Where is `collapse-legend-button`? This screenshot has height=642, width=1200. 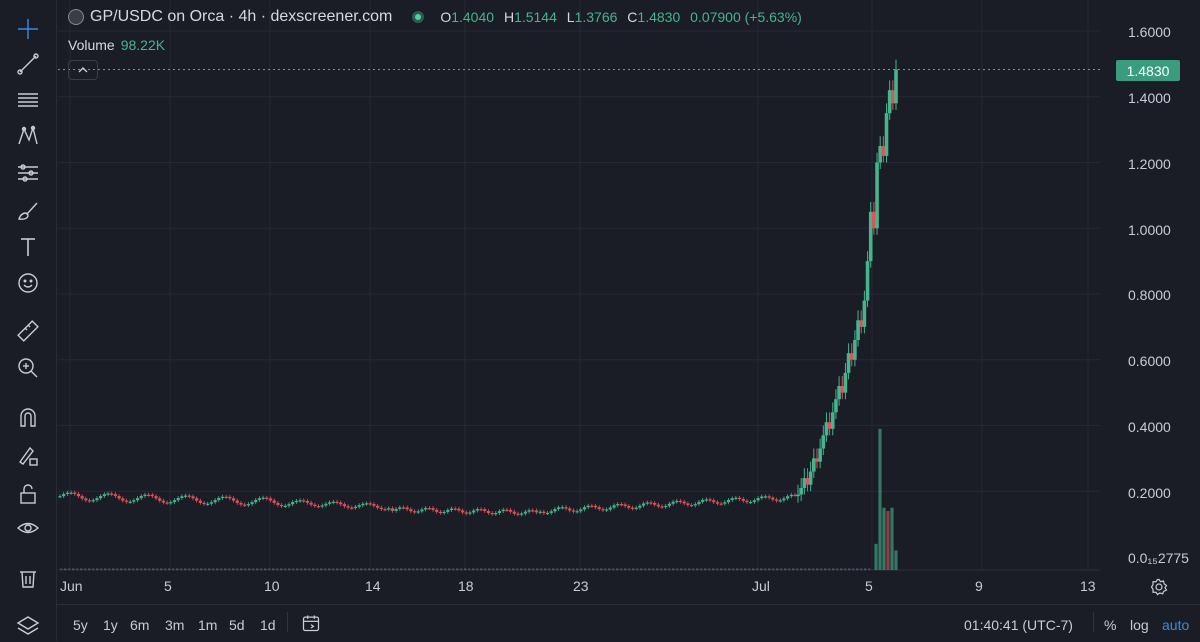
collapse-legend-button is located at coordinates (83, 70).